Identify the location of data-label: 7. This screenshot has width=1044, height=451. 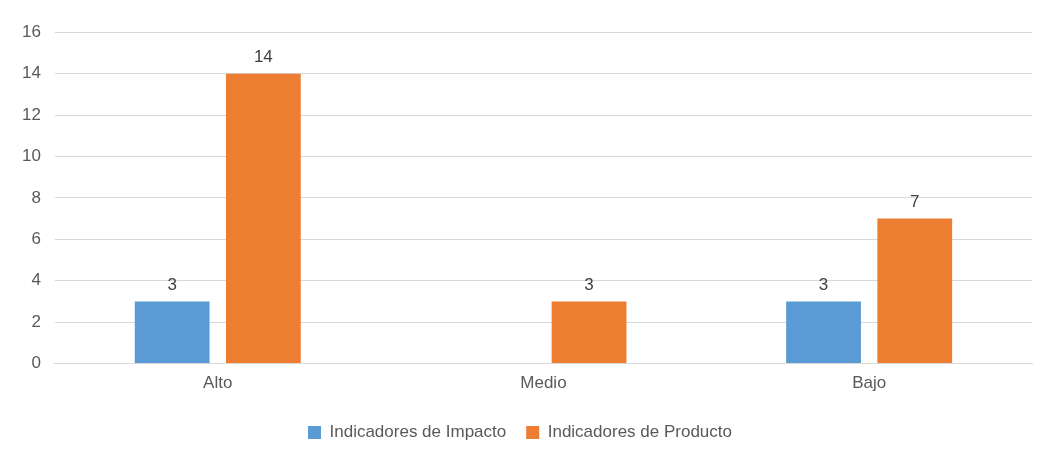
(915, 201).